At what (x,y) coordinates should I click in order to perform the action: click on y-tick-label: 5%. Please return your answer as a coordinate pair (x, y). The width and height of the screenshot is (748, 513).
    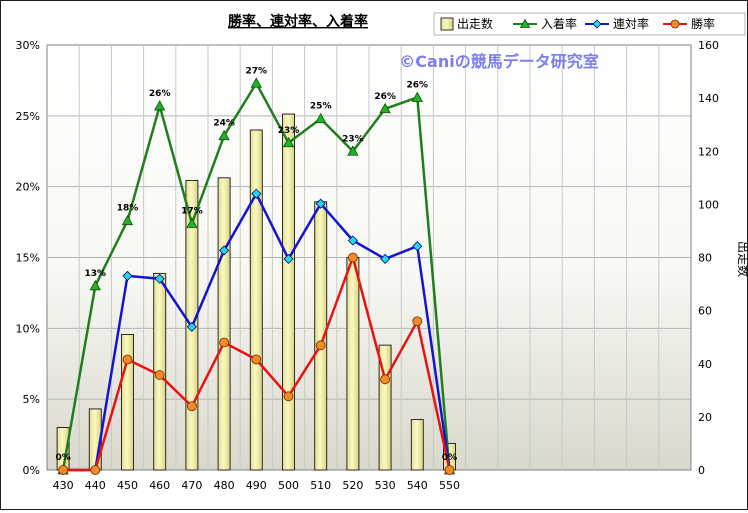
    Looking at the image, I should click on (31, 399).